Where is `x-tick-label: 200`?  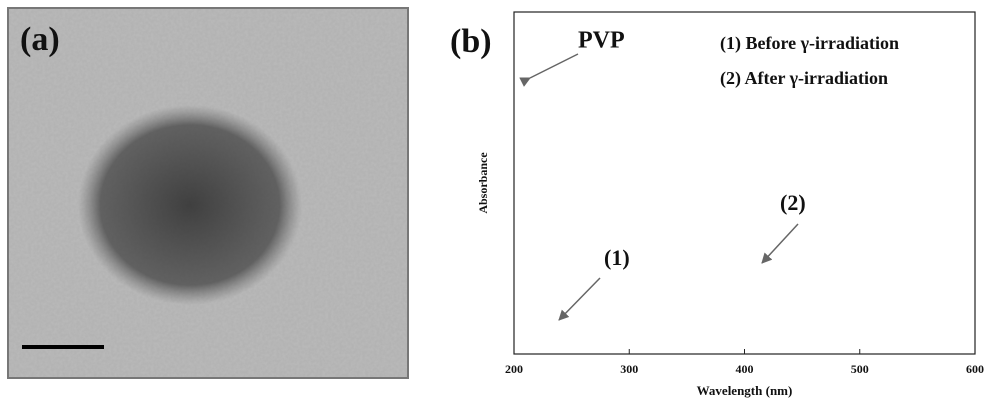
x-tick-label: 200 is located at coordinates (514, 369).